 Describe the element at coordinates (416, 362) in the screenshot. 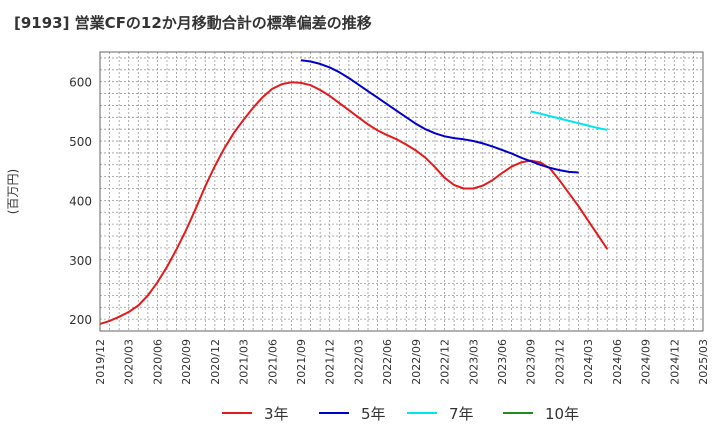

I see `x-tick-label: 2022/09` at that location.